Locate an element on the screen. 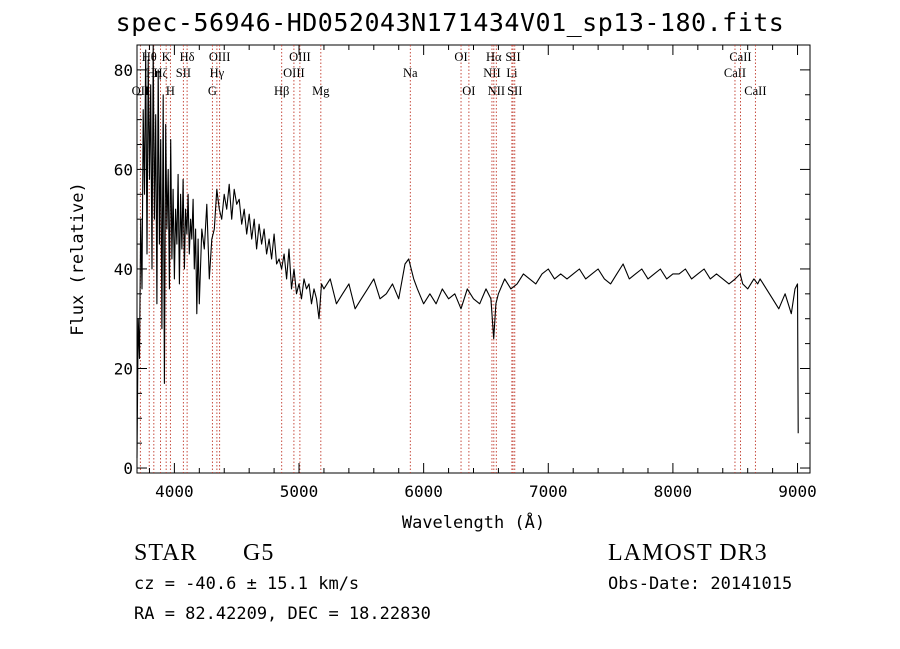  line-label-13: OIII is located at coordinates (300, 57).